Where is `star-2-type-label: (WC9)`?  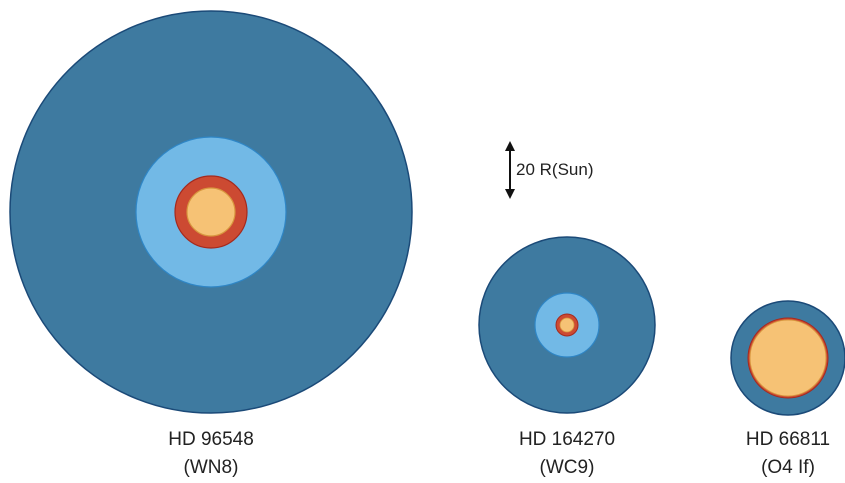 star-2-type-label: (WC9) is located at coordinates (567, 467).